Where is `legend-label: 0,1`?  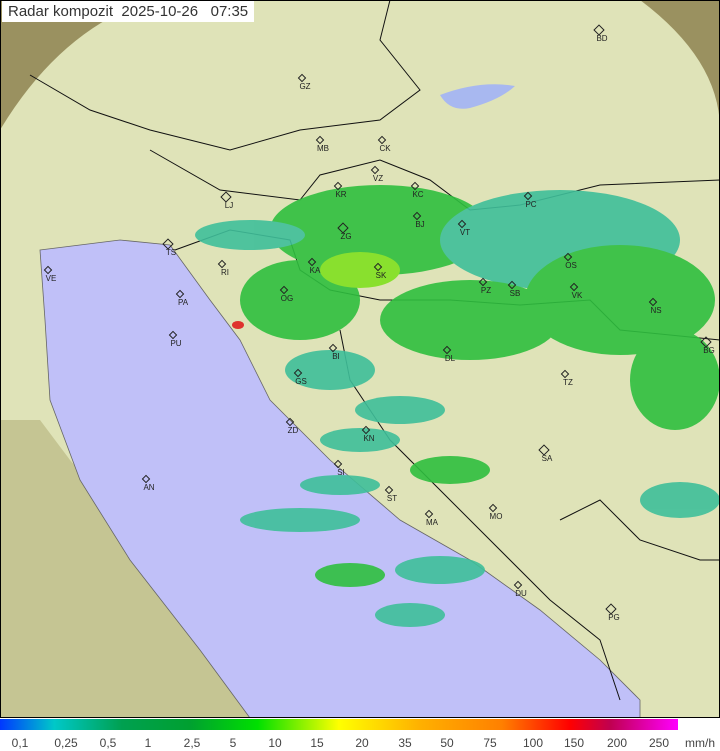
legend-label: 0,1 is located at coordinates (20, 743).